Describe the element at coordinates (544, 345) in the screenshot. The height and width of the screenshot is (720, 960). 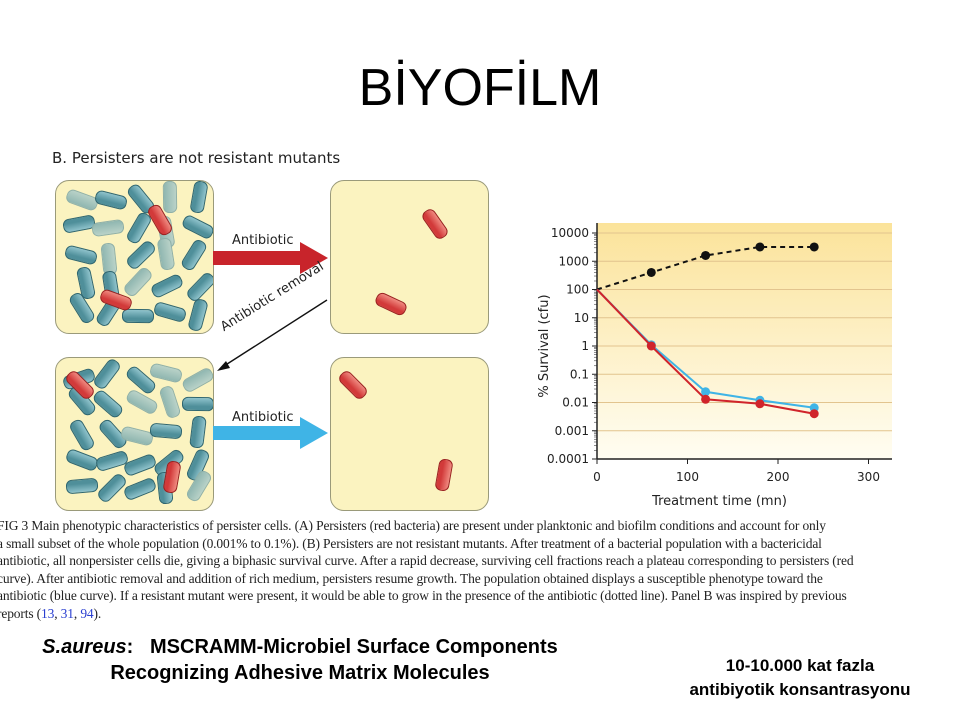
I see `y-axis-label: % Survival (cfu)` at that location.